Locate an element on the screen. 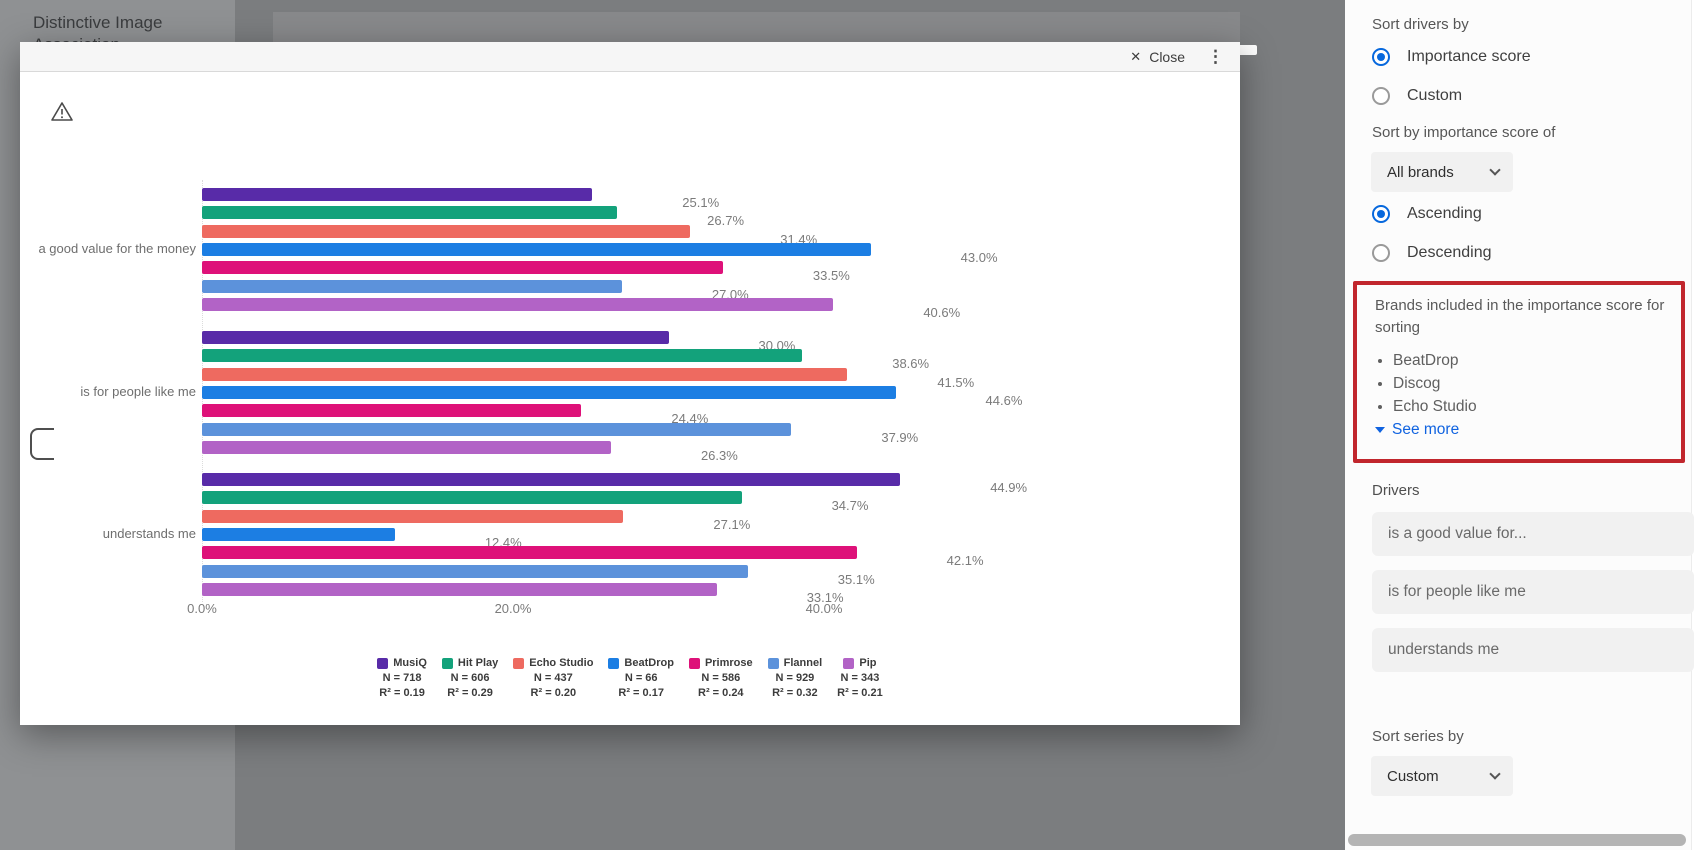 This screenshot has width=1700, height=850. legend-r-squared: R² = 0.32 is located at coordinates (795, 693).